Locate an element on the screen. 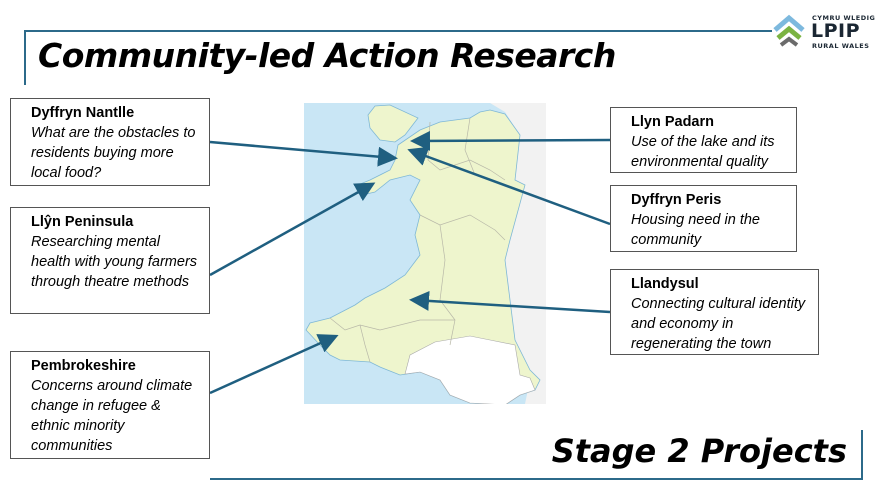 The height and width of the screenshot is (498, 885). anglesey is located at coordinates (393, 123).